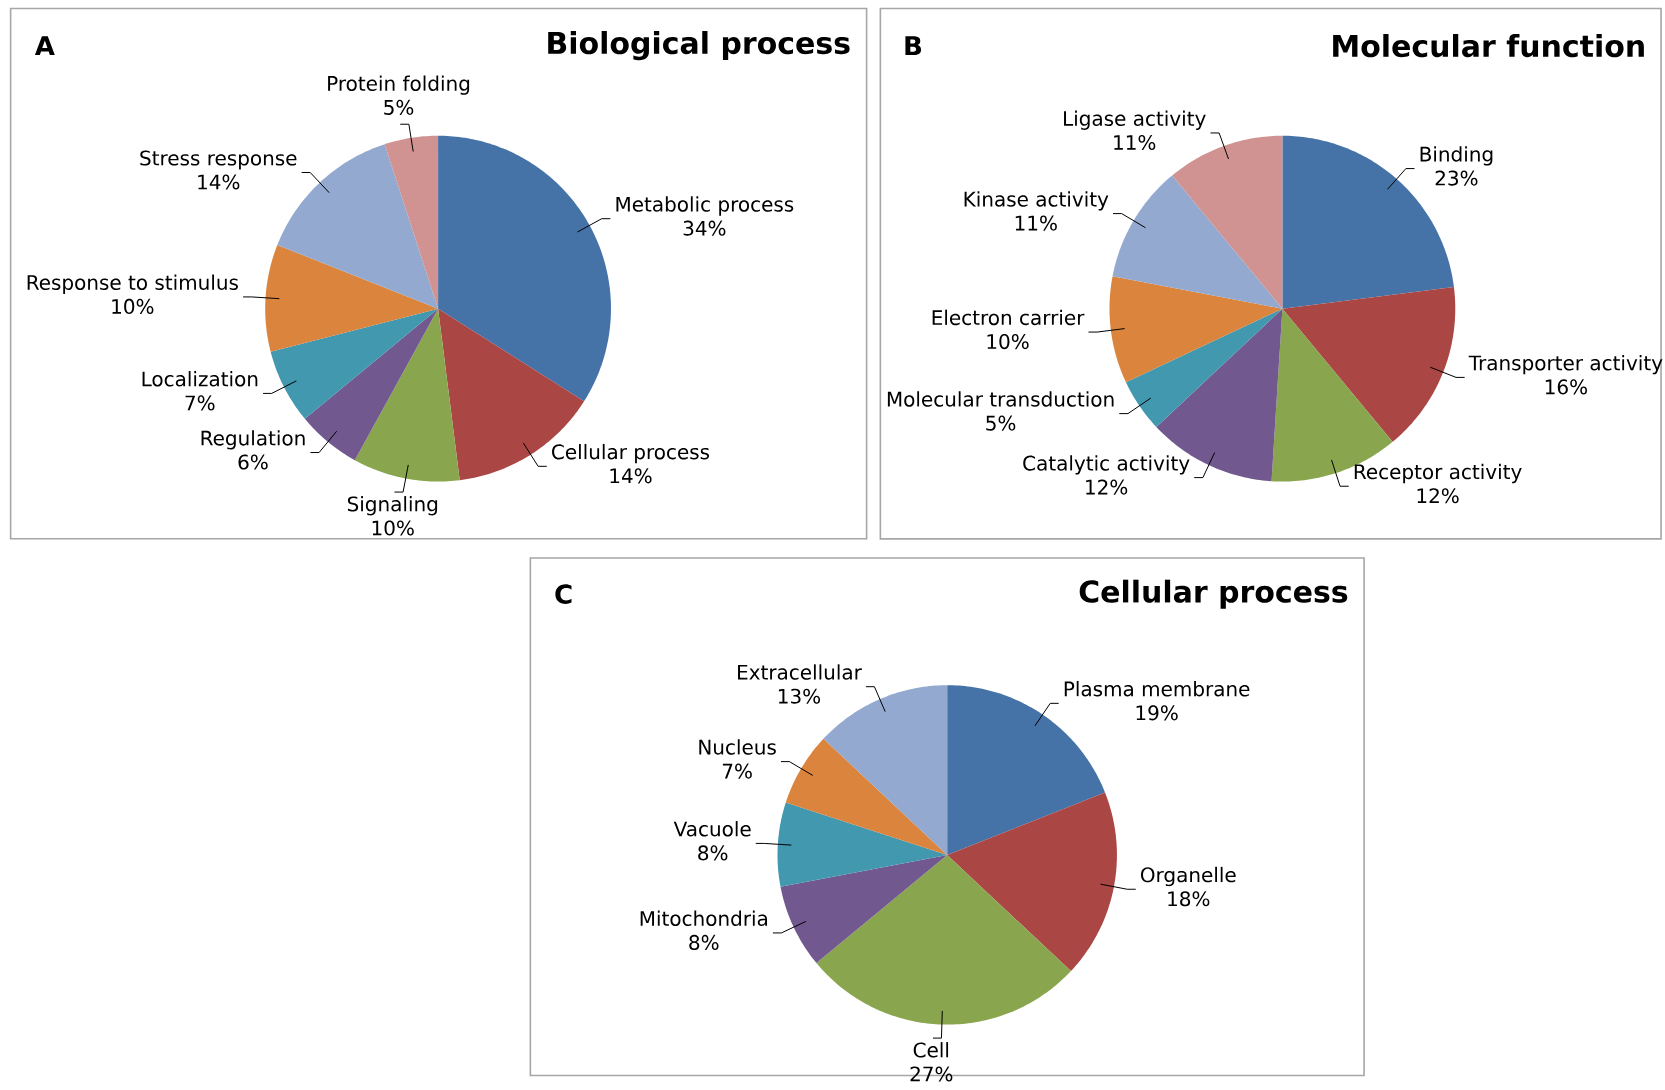  I want to click on text: A, so click(44, 45).